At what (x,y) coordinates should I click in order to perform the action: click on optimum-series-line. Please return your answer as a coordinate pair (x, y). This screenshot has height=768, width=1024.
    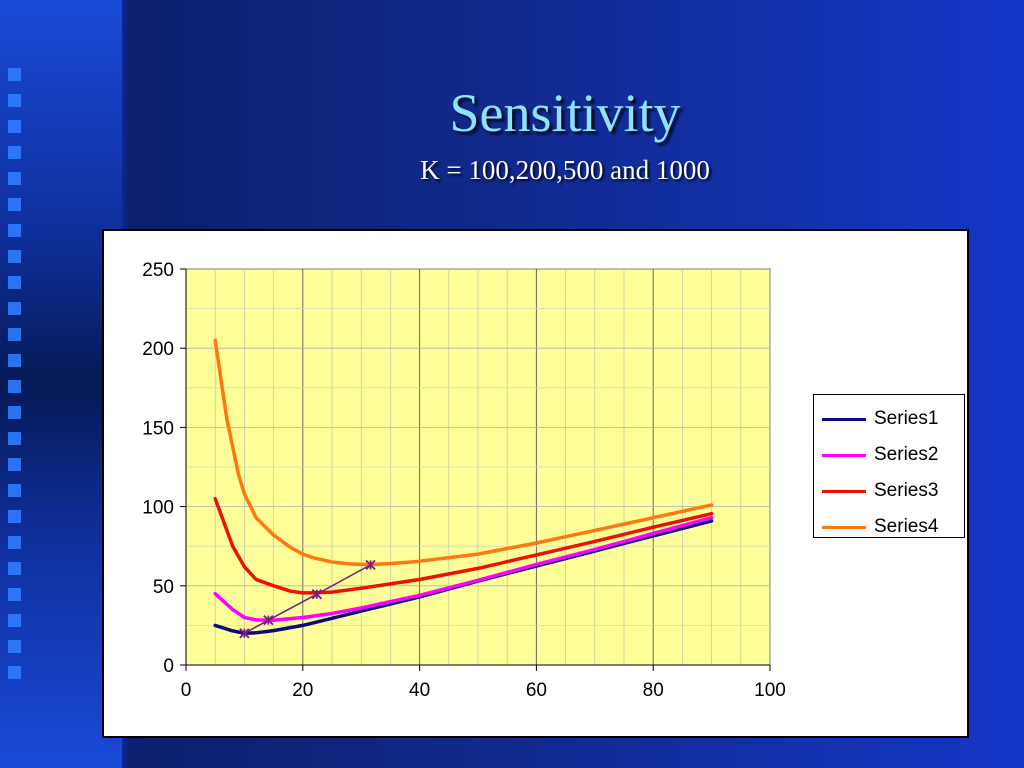
    Looking at the image, I should click on (307, 599).